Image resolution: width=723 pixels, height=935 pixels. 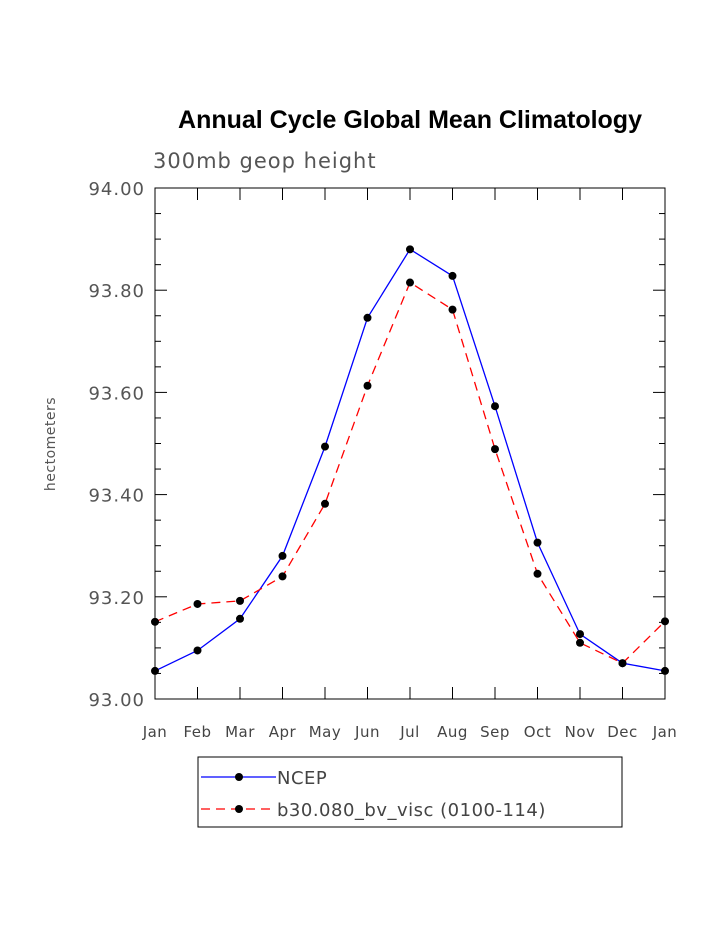 I want to click on x-tick-label: Aug, so click(x=452, y=732).